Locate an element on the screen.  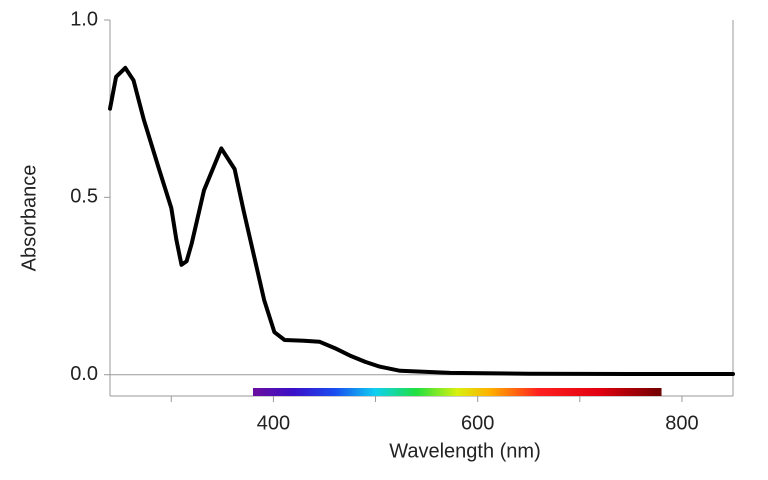
x-tick-label: 400 is located at coordinates (273, 423).